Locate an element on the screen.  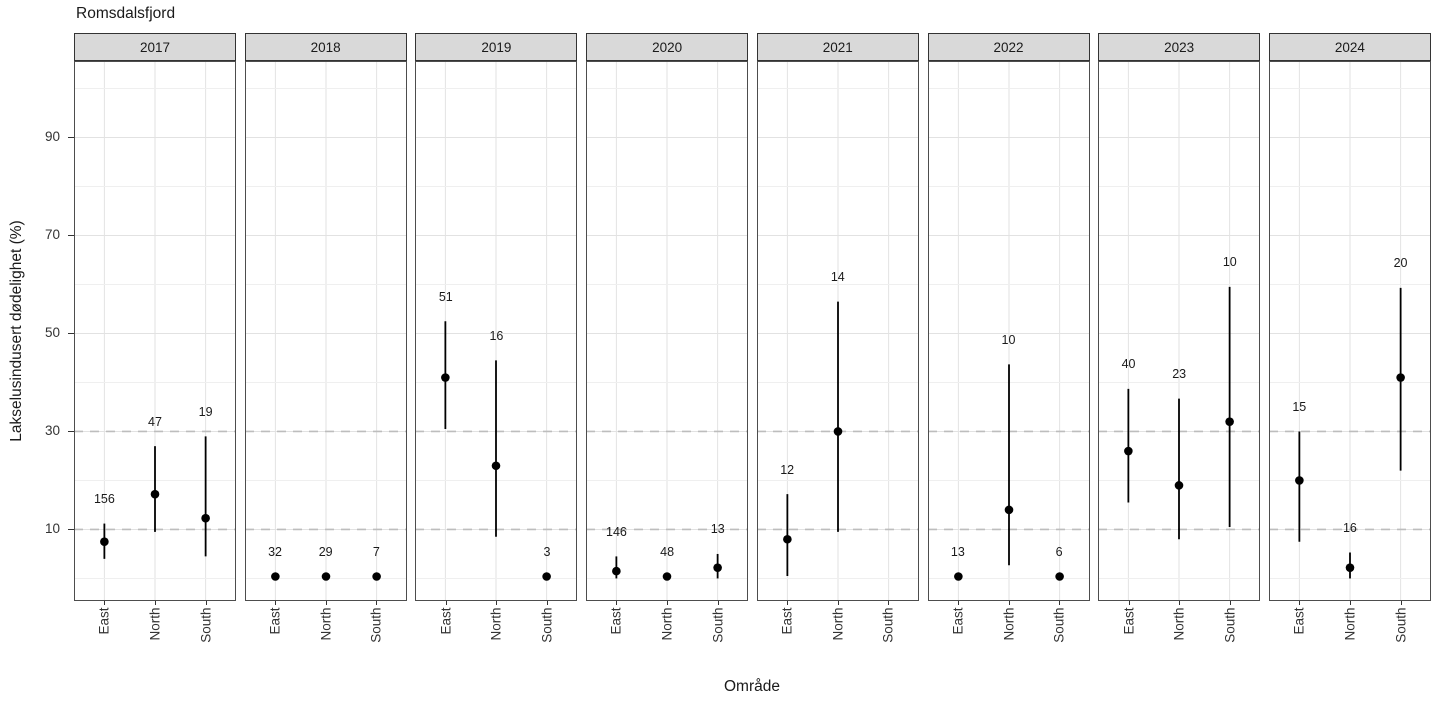
facet-strip-2019: 2019 is located at coordinates (496, 47).